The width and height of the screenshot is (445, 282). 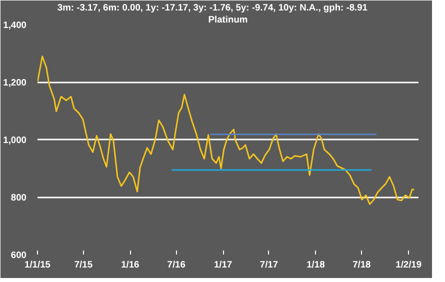 What do you see at coordinates (37, 265) in the screenshot?
I see `x-tick-label: 1/1/15` at bounding box center [37, 265].